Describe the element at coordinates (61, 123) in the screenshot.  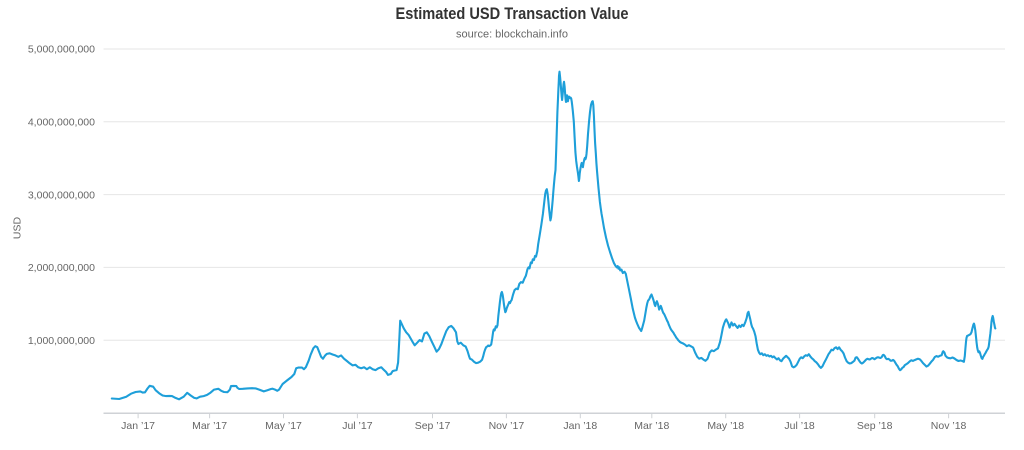
I see `svg-text: 4,000,000,000` at that location.